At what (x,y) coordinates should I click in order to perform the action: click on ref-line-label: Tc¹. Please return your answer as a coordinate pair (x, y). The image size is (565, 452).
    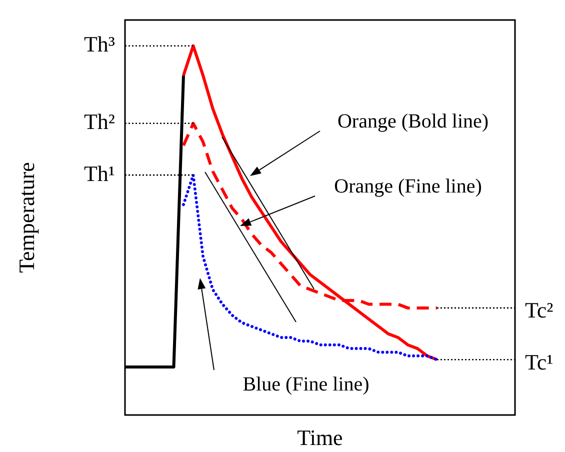
    Looking at the image, I should click on (539, 361).